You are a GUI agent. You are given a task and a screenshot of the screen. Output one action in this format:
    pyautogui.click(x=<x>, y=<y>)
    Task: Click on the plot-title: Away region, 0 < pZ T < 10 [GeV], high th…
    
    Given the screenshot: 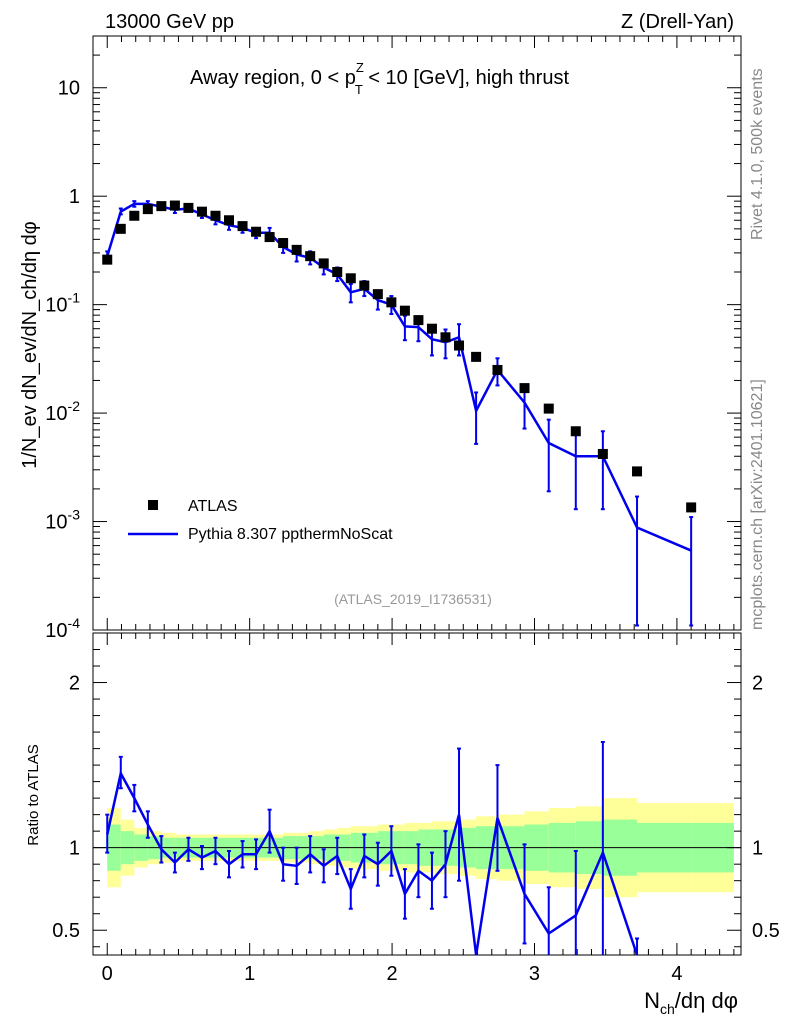 What is the action you would take?
    pyautogui.click(x=379, y=78)
    